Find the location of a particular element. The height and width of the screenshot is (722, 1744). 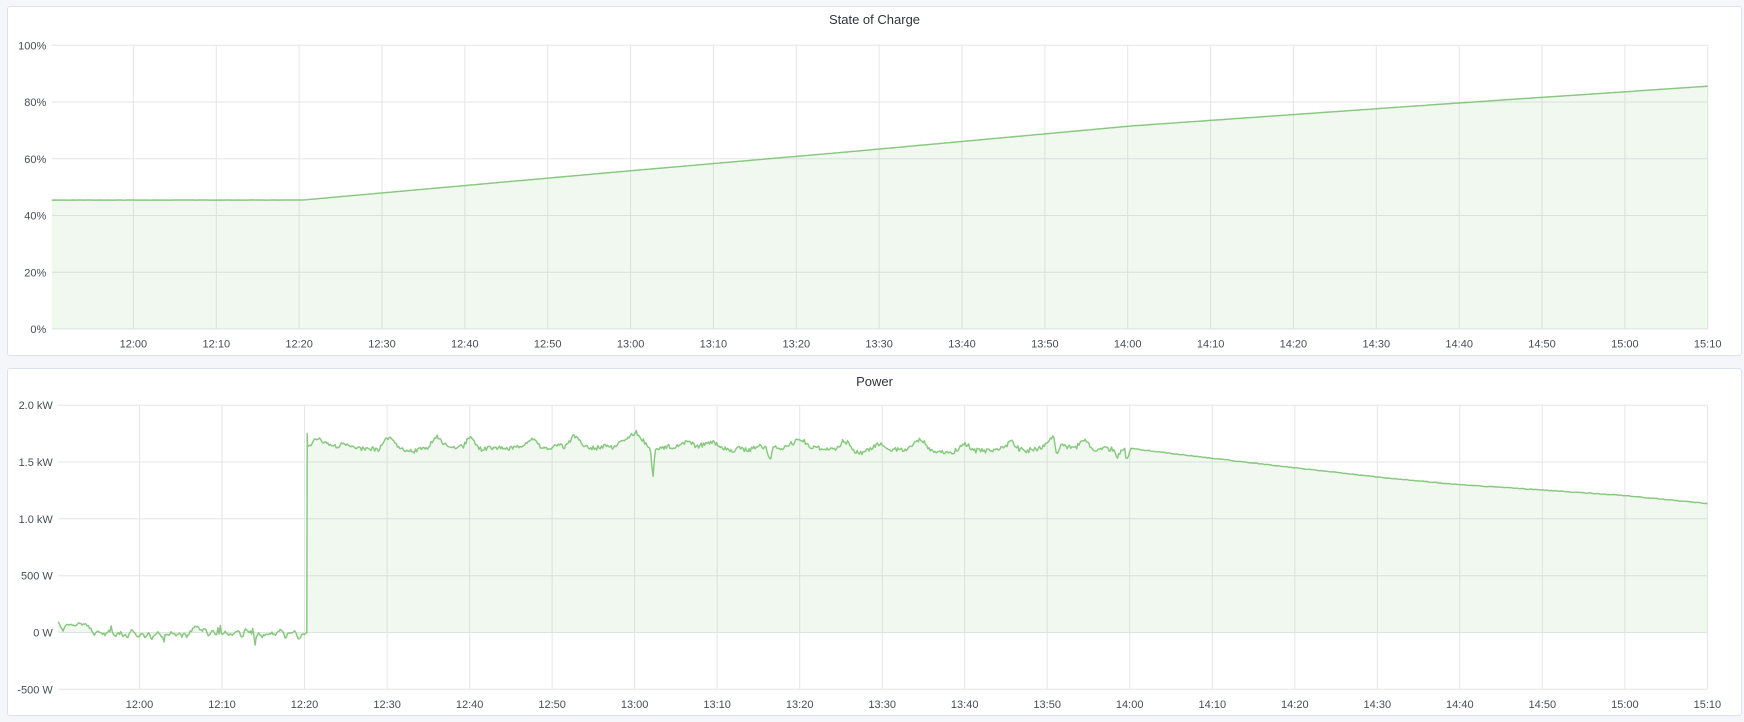

svg-text: 60% is located at coordinates (35, 160).